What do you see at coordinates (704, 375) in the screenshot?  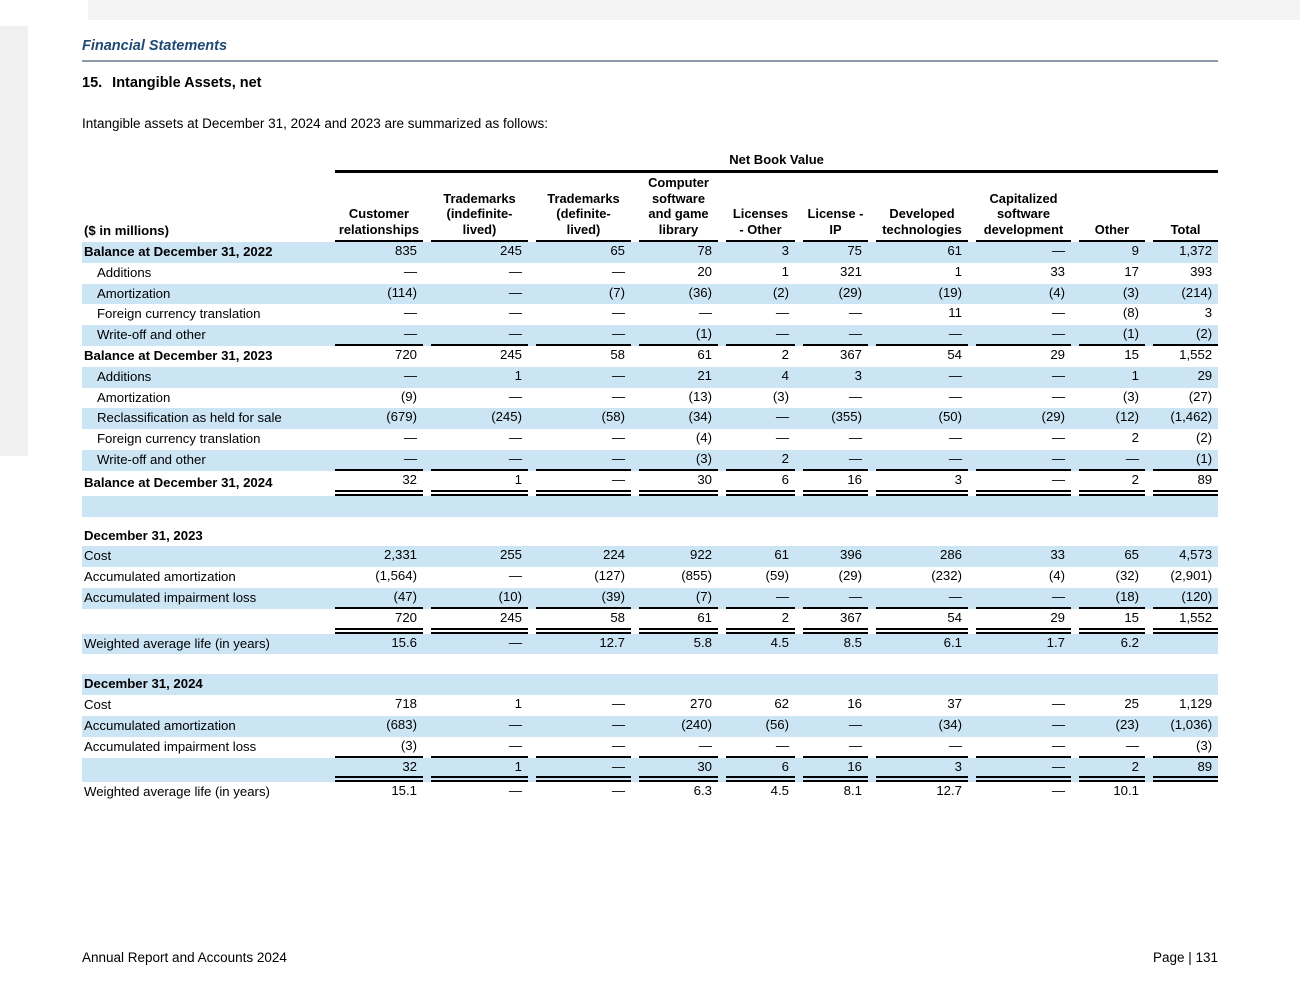 I see `cell-value: 21` at bounding box center [704, 375].